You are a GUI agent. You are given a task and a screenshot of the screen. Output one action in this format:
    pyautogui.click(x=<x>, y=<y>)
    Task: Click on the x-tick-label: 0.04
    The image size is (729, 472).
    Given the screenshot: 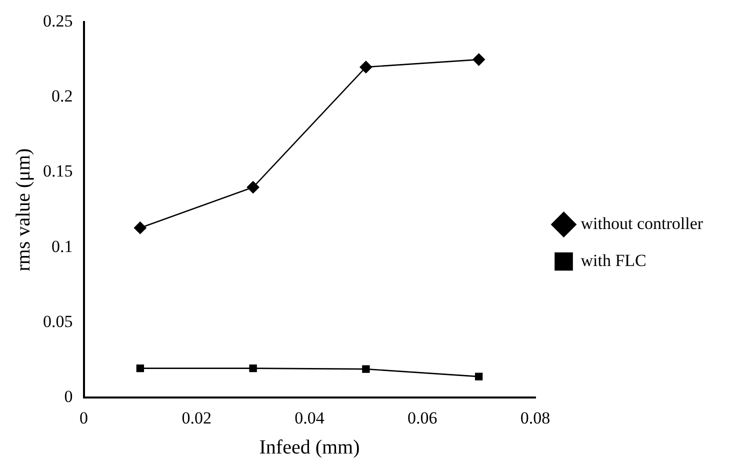 What is the action you would take?
    pyautogui.click(x=309, y=418)
    